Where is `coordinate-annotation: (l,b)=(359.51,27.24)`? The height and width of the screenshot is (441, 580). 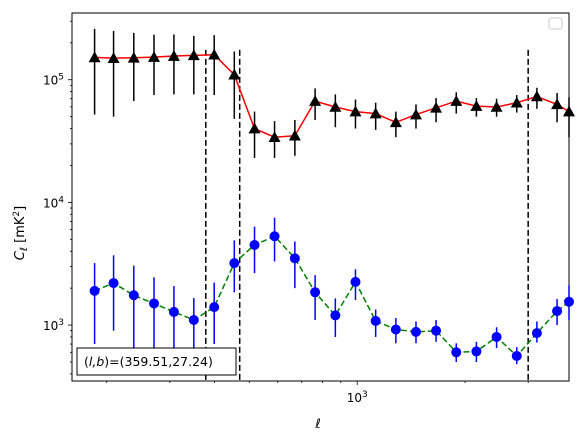
coordinate-annotation: (l,b)=(359.51,27.24) is located at coordinates (156, 361).